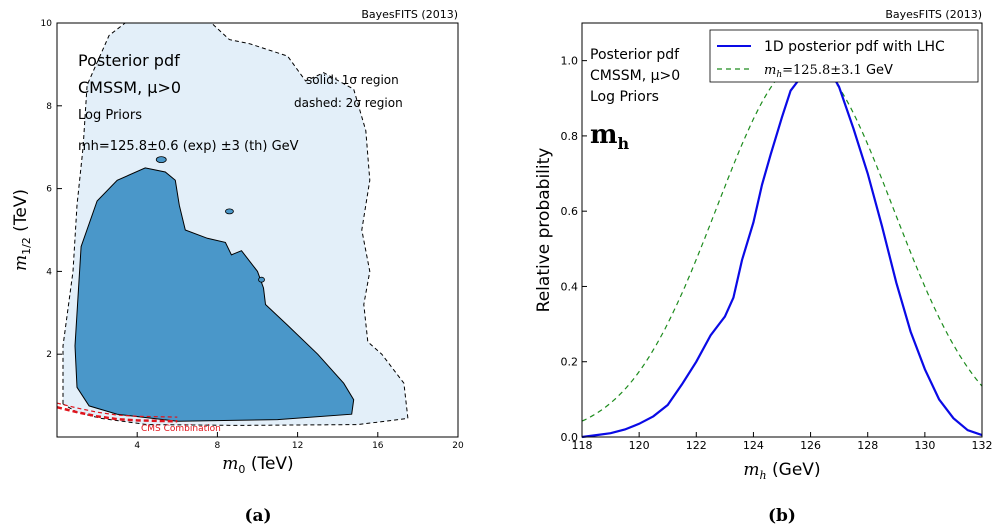  Describe the element at coordinates (129, 87) in the screenshot. I see `panel-a-model: CMSSM, μ>0` at that location.